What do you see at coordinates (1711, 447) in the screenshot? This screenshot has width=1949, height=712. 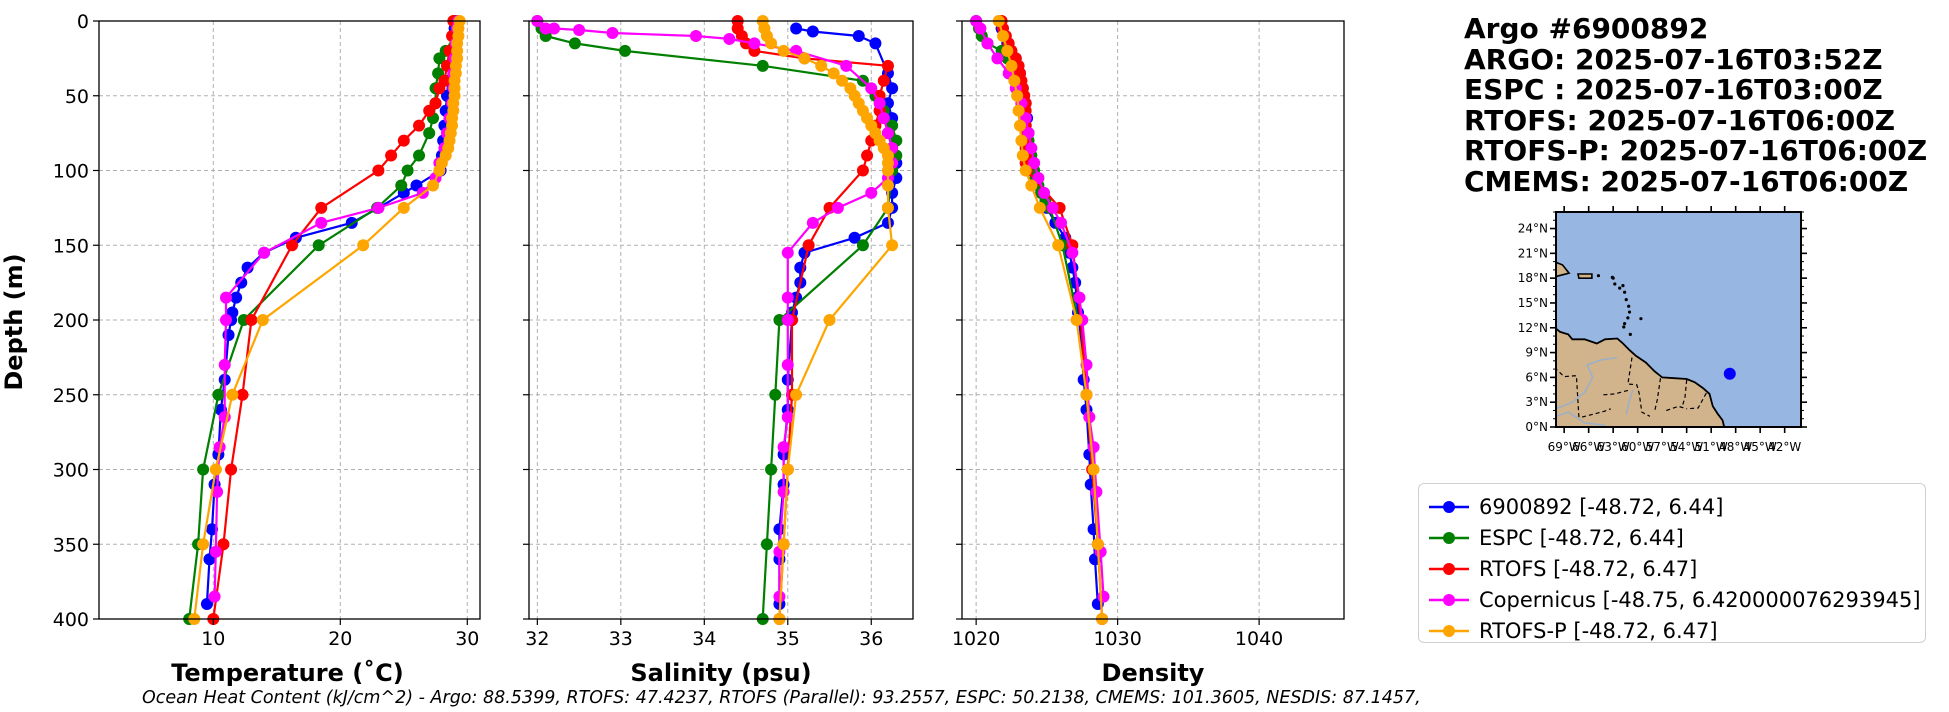 I see `map-lon-label: 51°W` at bounding box center [1711, 447].